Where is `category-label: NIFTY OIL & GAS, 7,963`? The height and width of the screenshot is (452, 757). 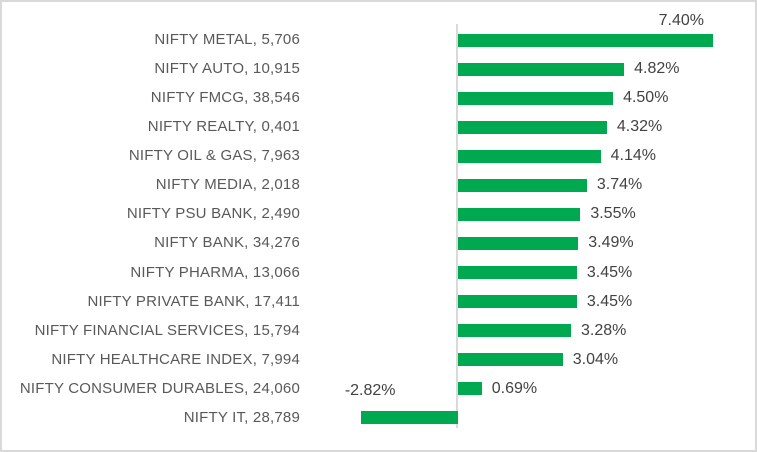
category-label: NIFTY OIL & GAS, 7,963 is located at coordinates (214, 156).